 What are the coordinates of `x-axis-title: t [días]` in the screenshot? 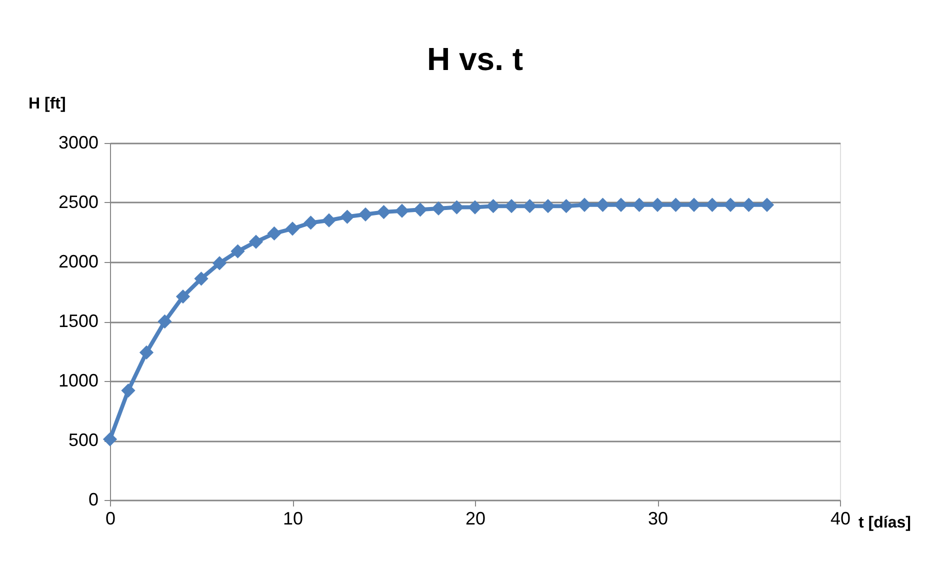 It's located at (884, 523).